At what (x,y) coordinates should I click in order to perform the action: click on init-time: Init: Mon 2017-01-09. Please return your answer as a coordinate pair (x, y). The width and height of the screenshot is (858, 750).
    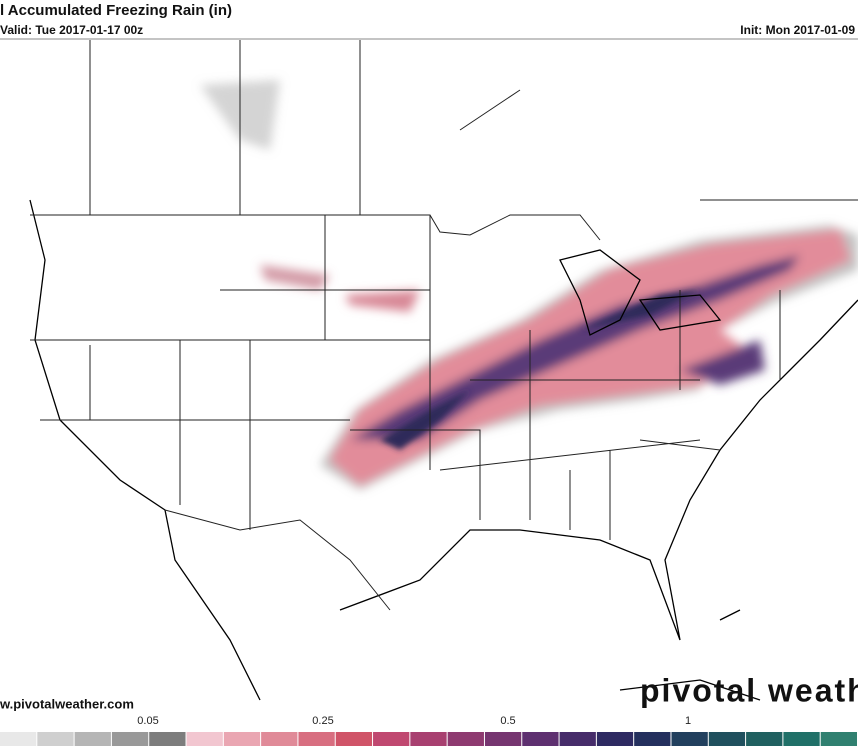
    Looking at the image, I should click on (797, 30).